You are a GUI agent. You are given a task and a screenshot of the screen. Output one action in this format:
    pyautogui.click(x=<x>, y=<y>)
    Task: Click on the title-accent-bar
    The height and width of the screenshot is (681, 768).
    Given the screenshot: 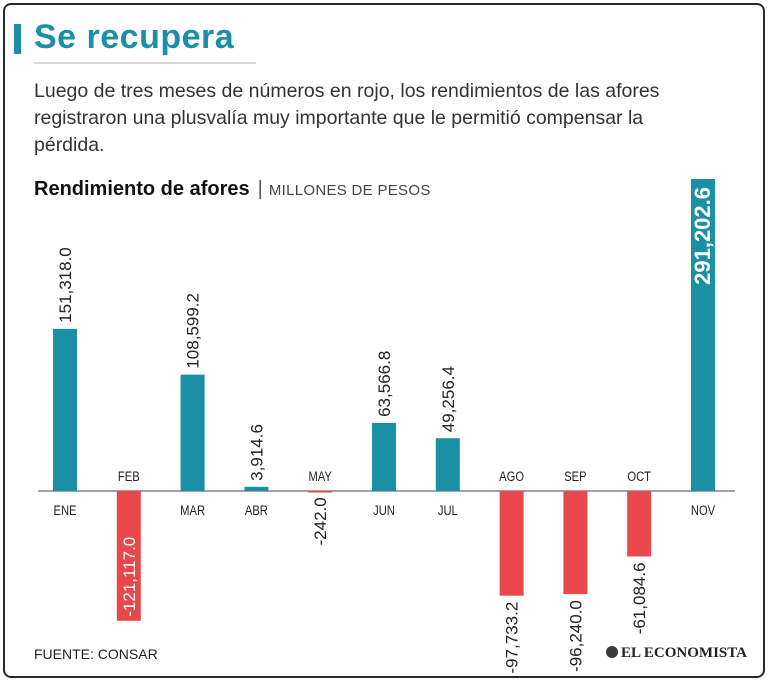 What is the action you would take?
    pyautogui.click(x=17, y=39)
    